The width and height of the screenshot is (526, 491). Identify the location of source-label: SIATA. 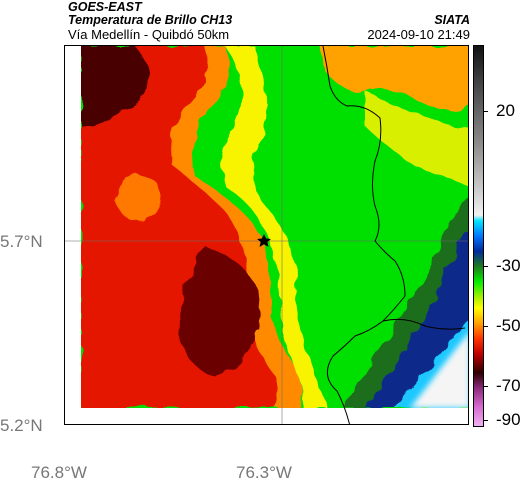
(452, 20).